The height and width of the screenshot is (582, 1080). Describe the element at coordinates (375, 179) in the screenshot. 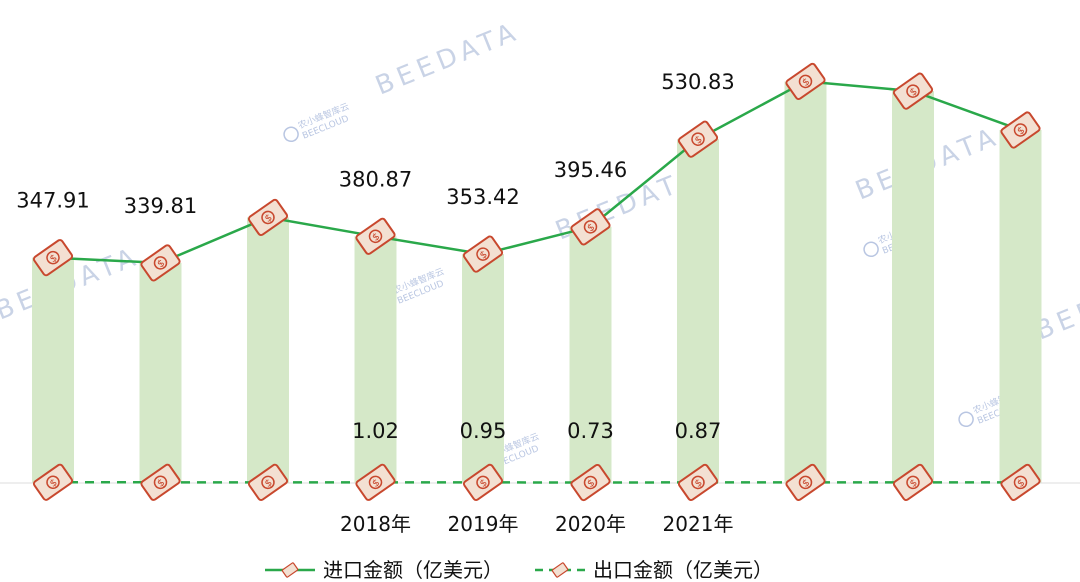

I see `data-label-import: 380.87` at that location.